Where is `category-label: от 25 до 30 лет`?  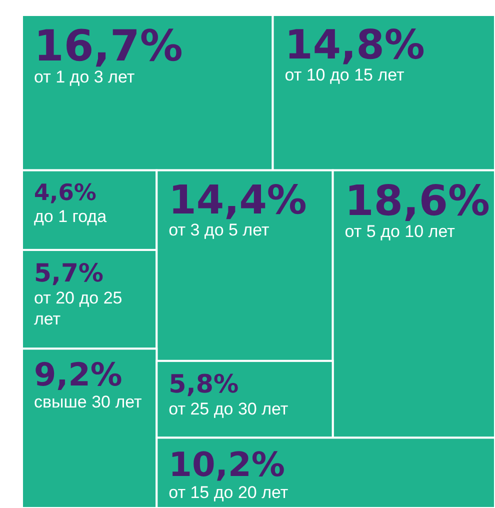 category-label: от 25 до 30 лет is located at coordinates (228, 409).